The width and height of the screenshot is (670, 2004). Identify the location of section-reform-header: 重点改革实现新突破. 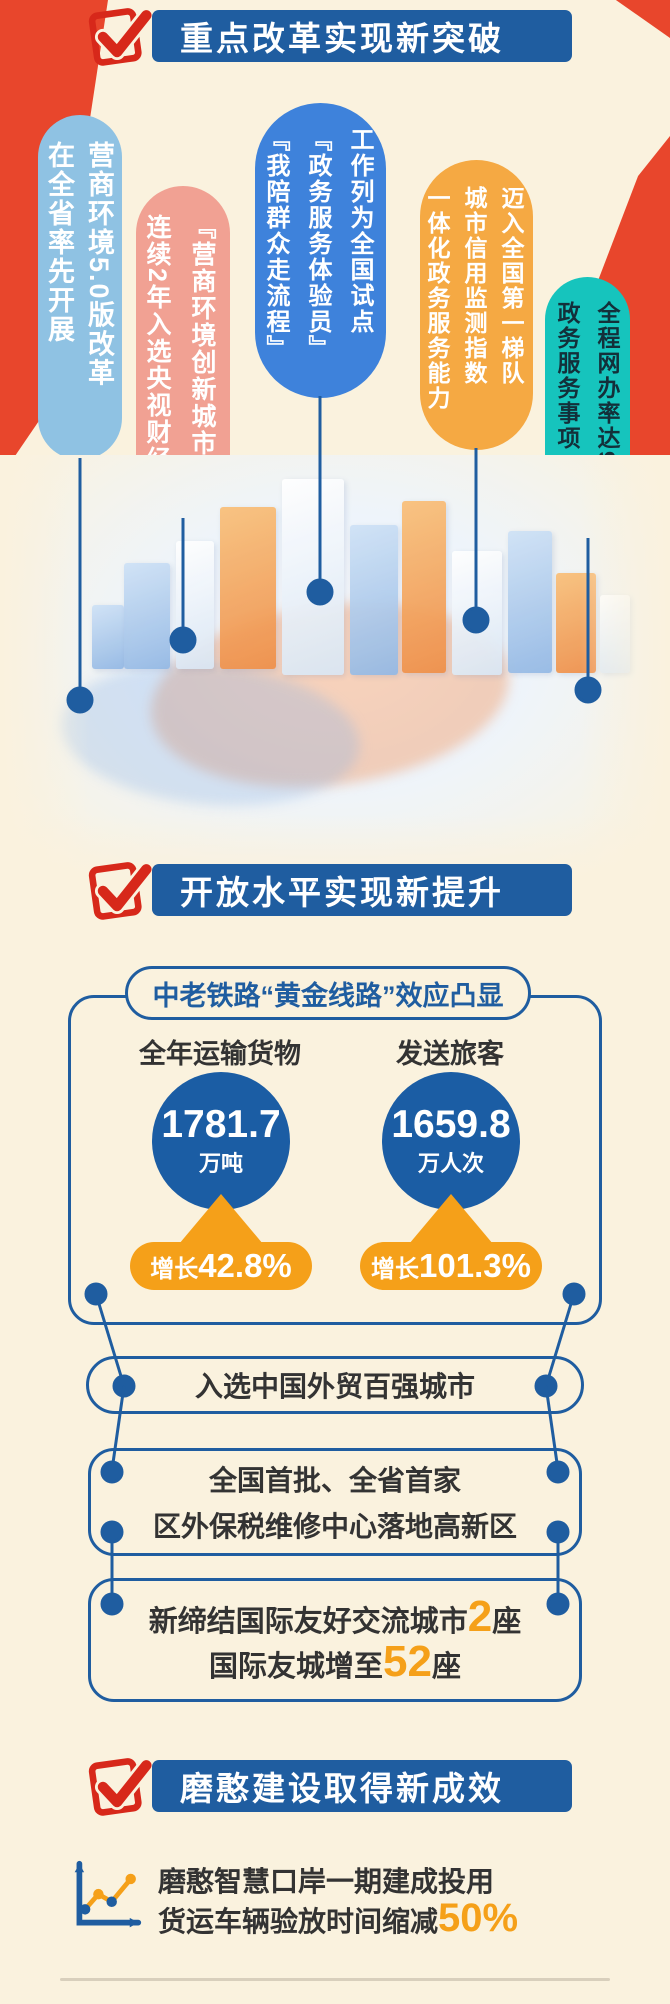
(335, 37).